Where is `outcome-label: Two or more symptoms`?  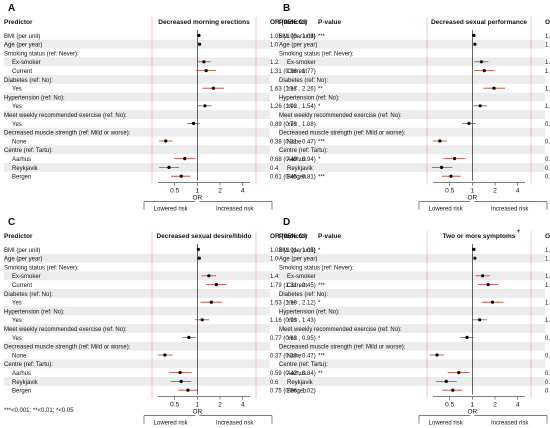 outcome-label: Two or more symptoms is located at coordinates (479, 236).